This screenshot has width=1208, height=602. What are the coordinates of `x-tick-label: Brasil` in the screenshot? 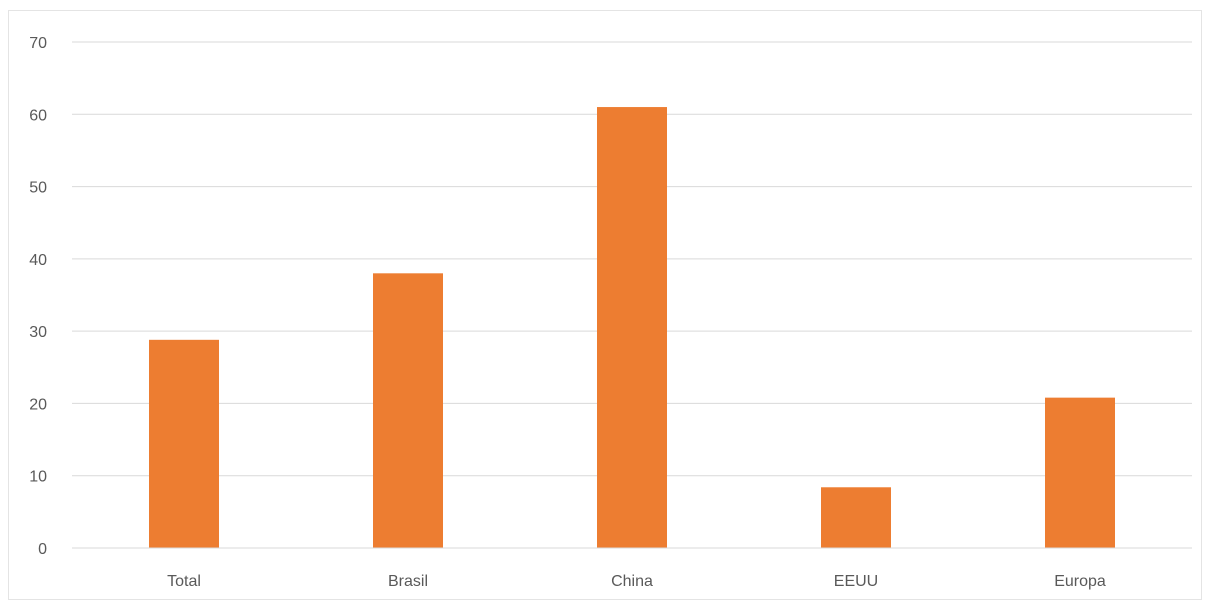 It's located at (408, 581).